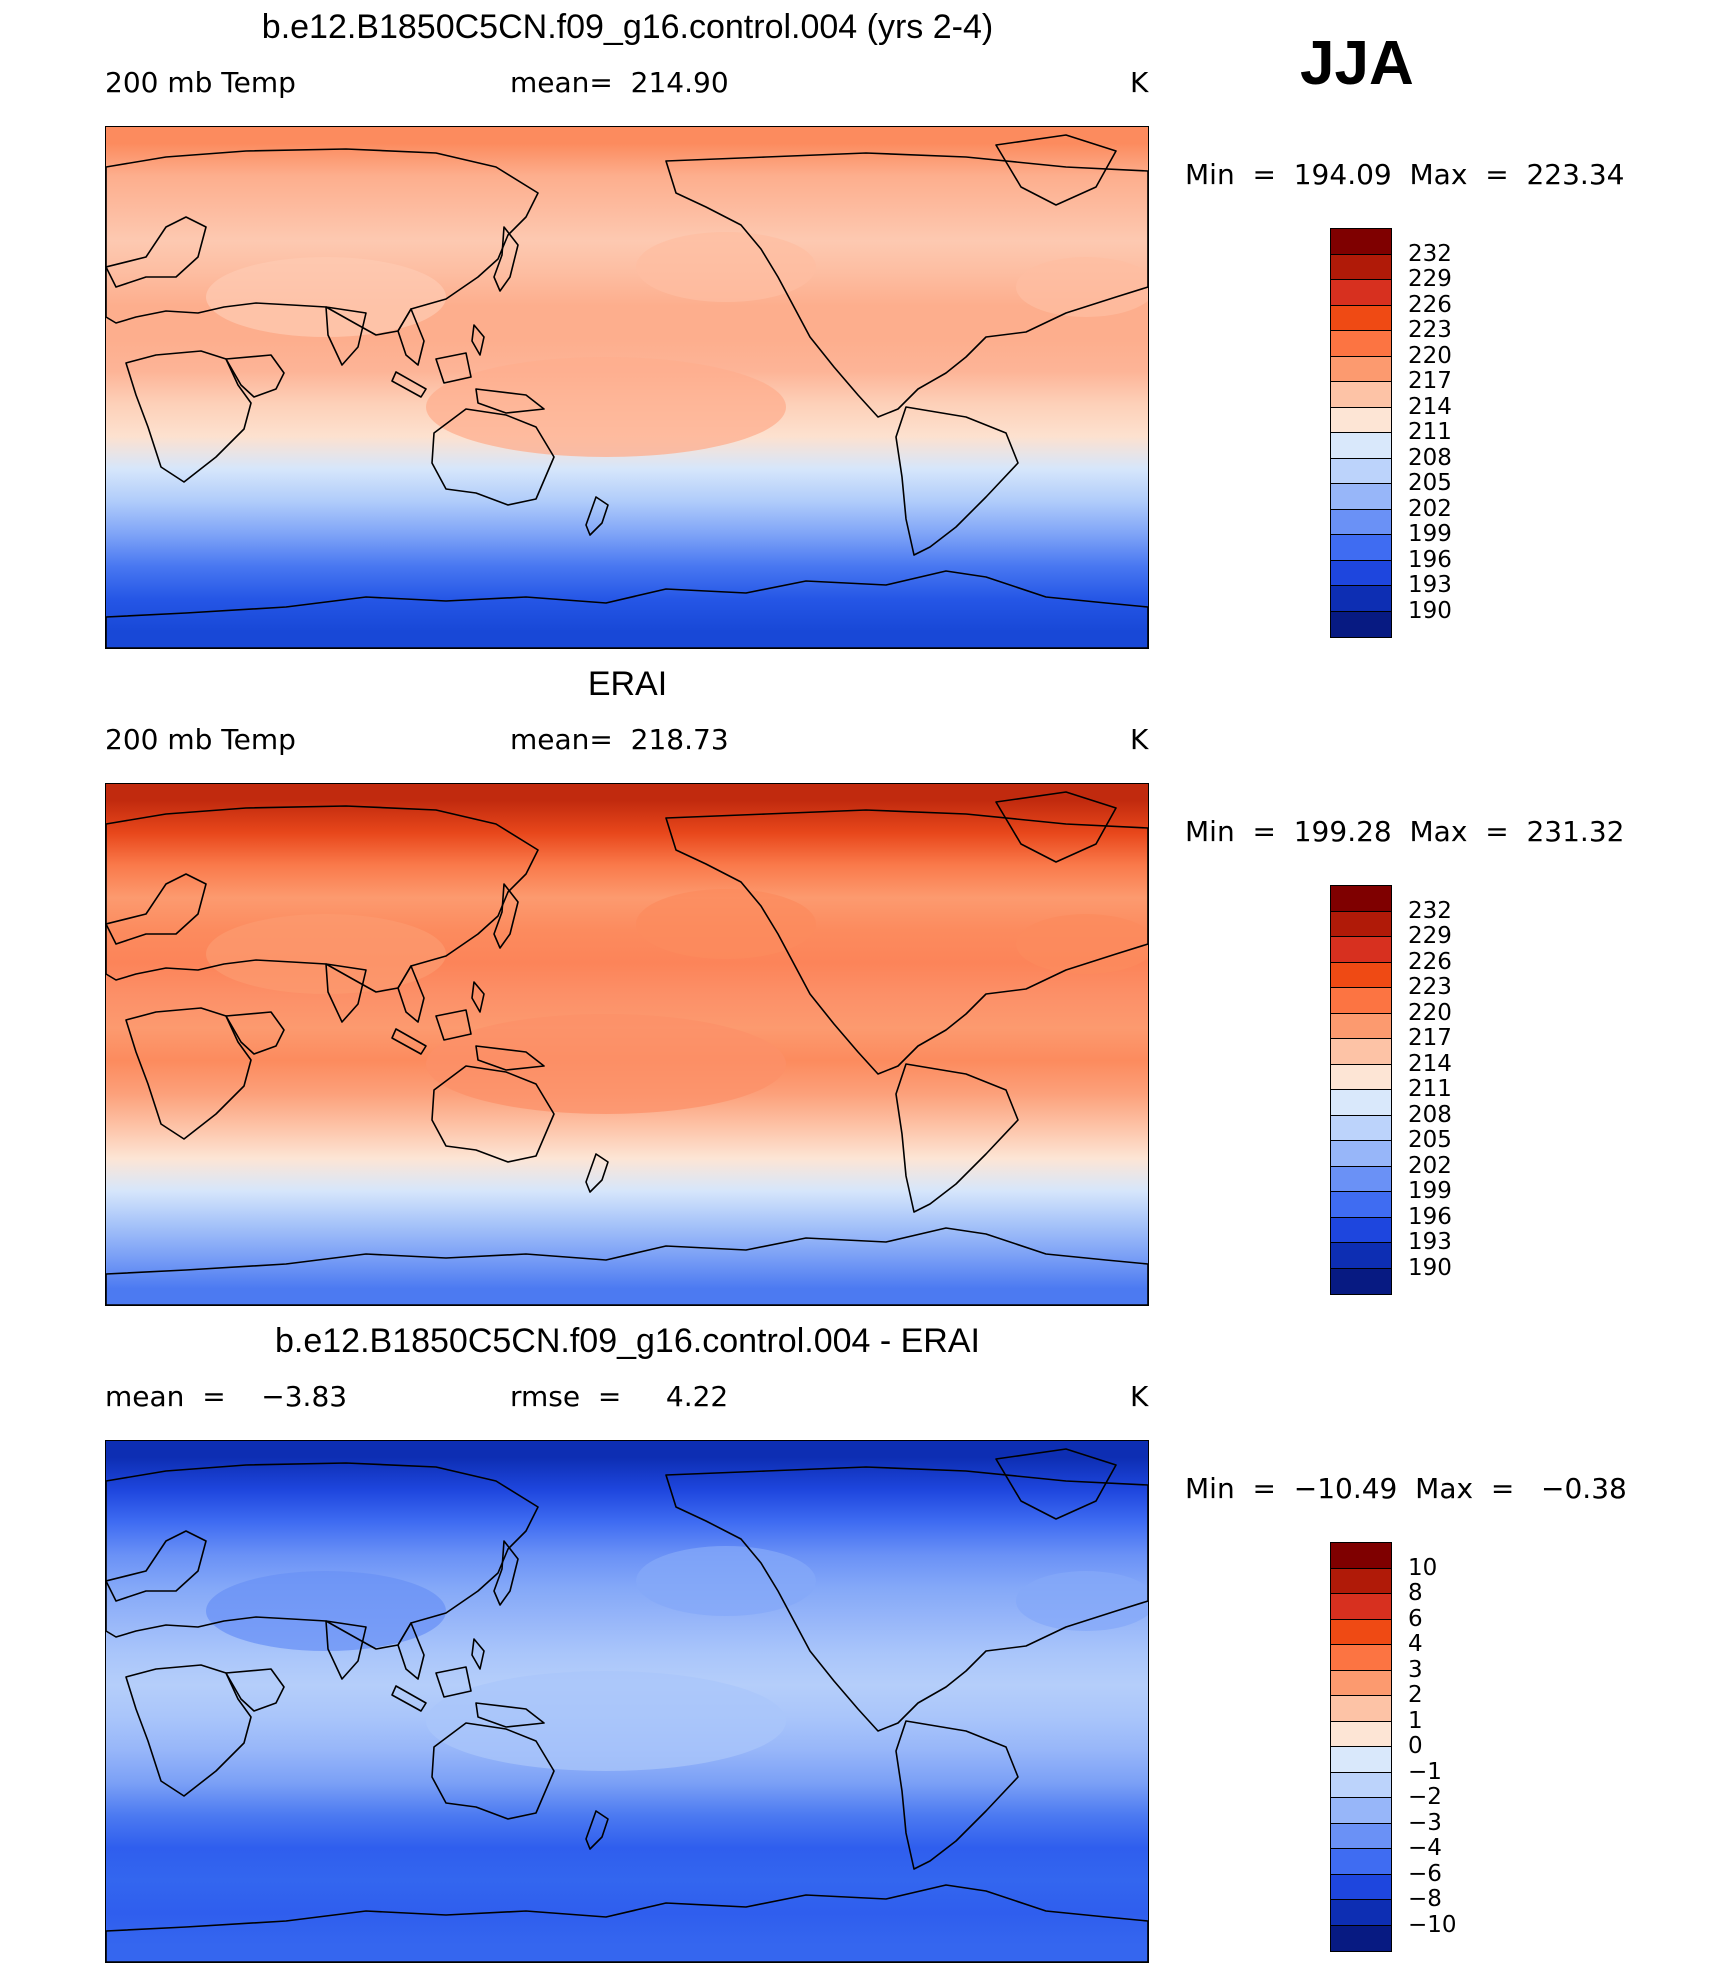 The width and height of the screenshot is (1710, 1969). I want to click on rmse-label: rmse = 4.22, so click(619, 1396).